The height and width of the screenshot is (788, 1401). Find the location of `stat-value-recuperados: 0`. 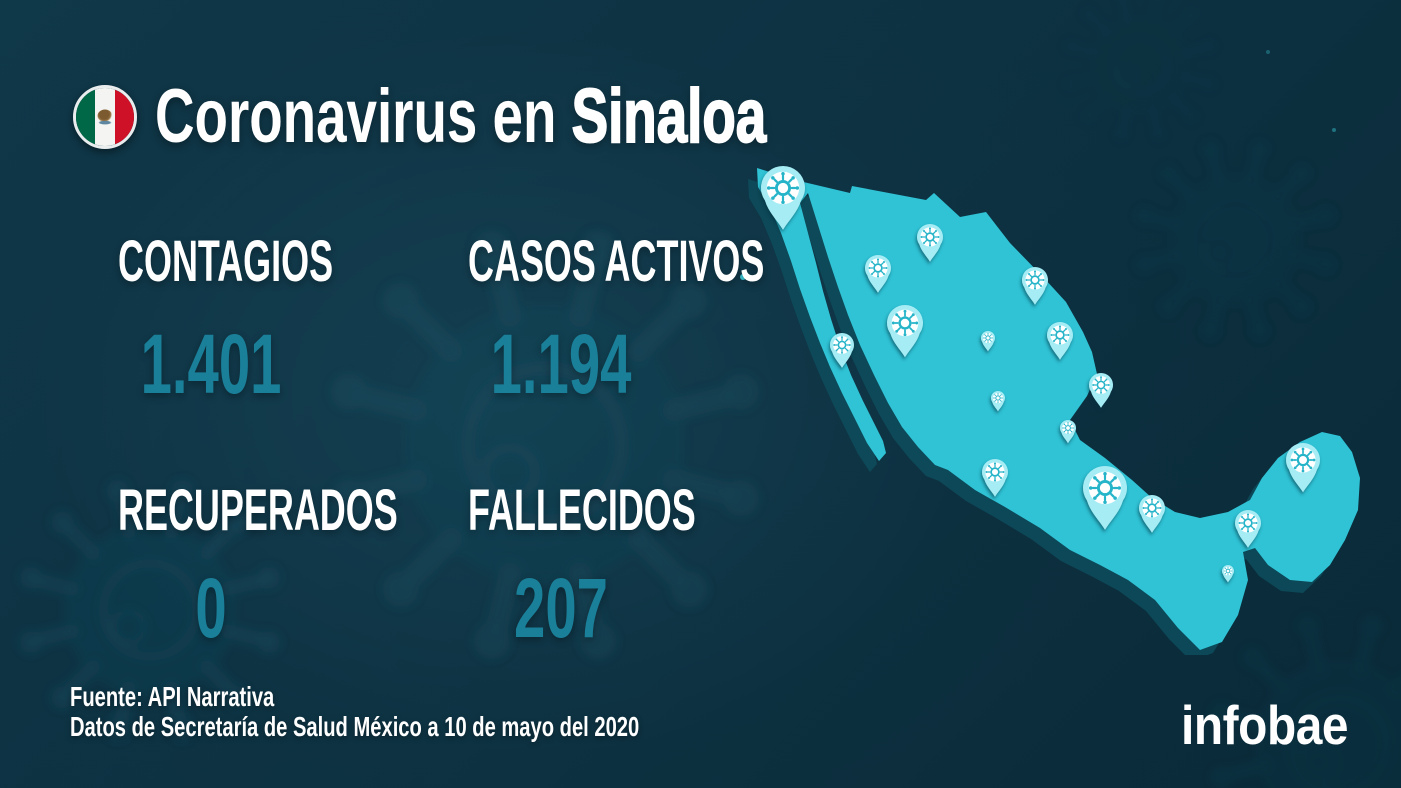

stat-value-recuperados: 0 is located at coordinates (211, 608).